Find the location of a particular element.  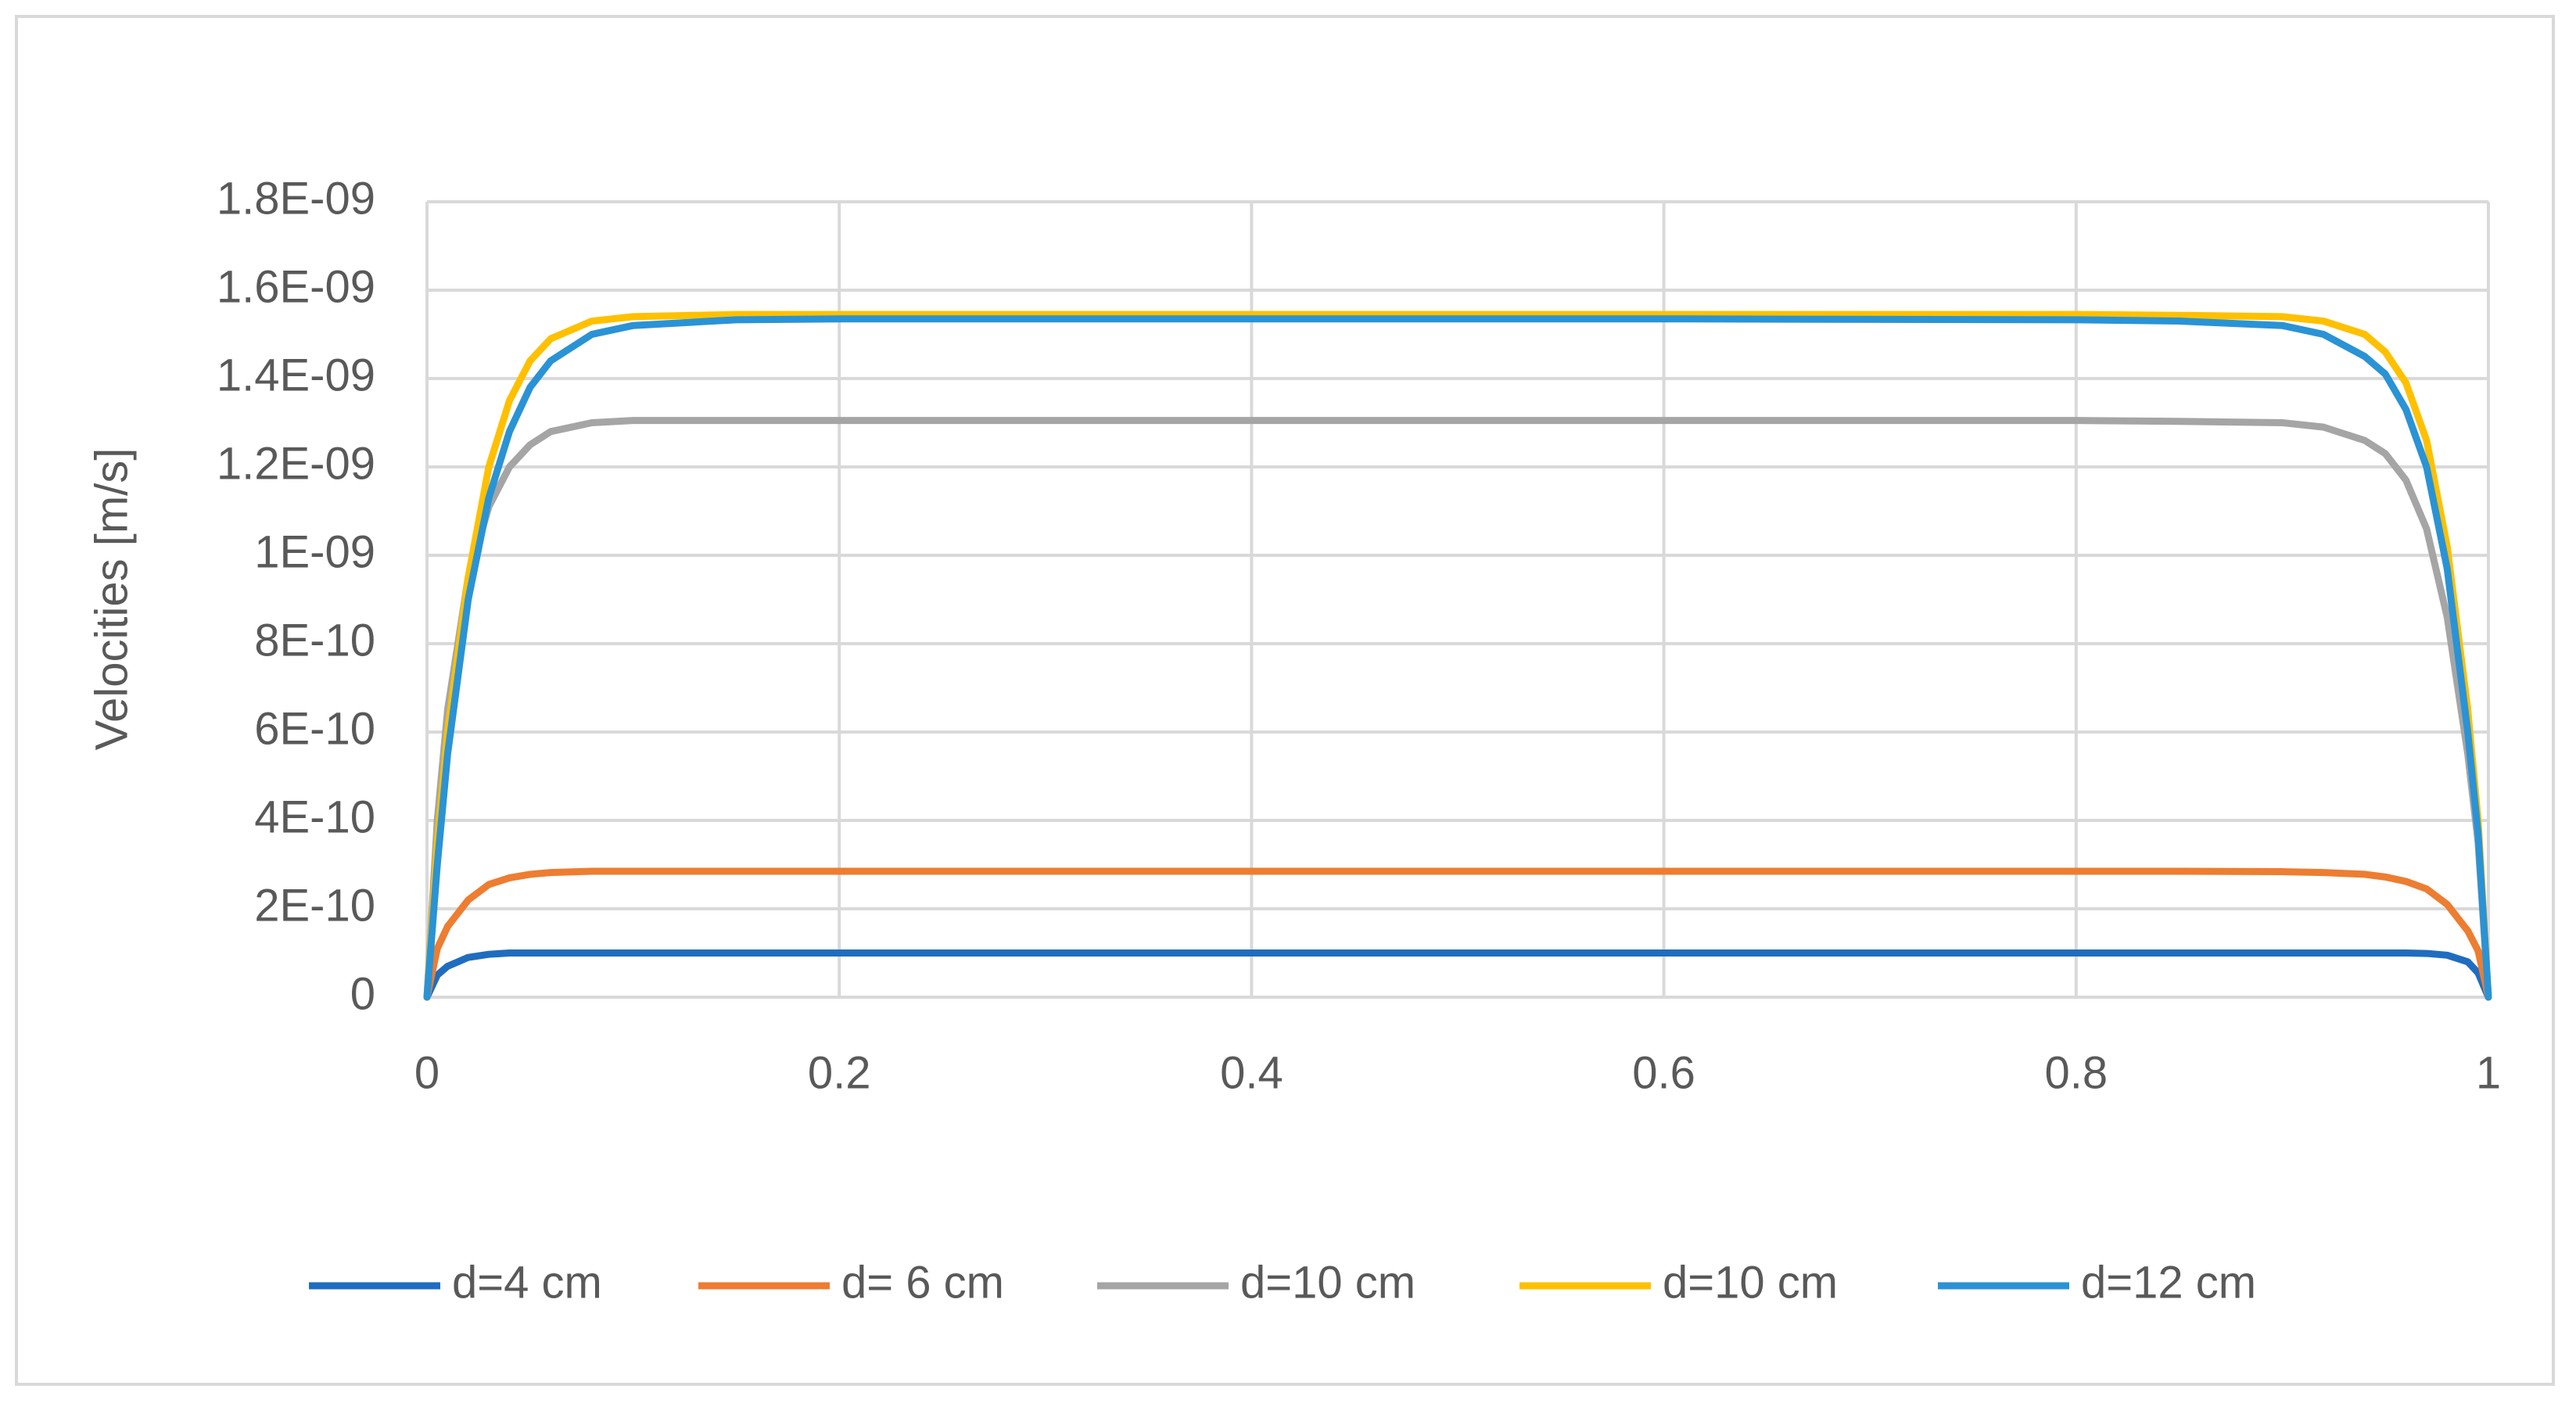

x-tick-label: 0.4 is located at coordinates (1251, 1072).